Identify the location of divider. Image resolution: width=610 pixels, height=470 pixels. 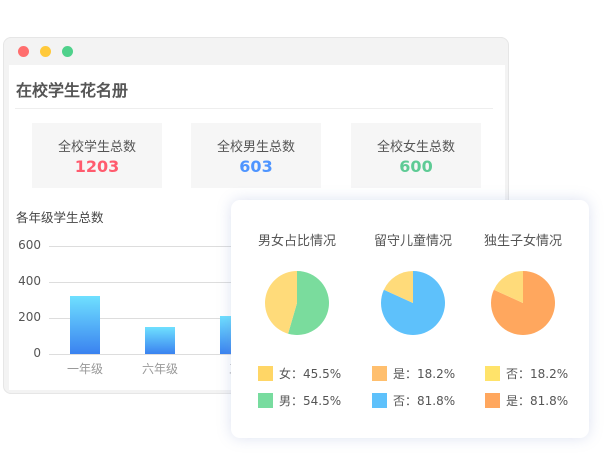
(254, 108).